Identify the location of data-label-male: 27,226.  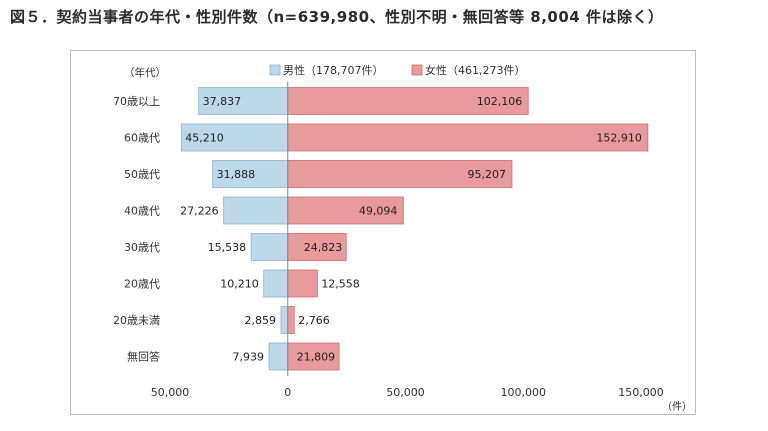
(199, 211).